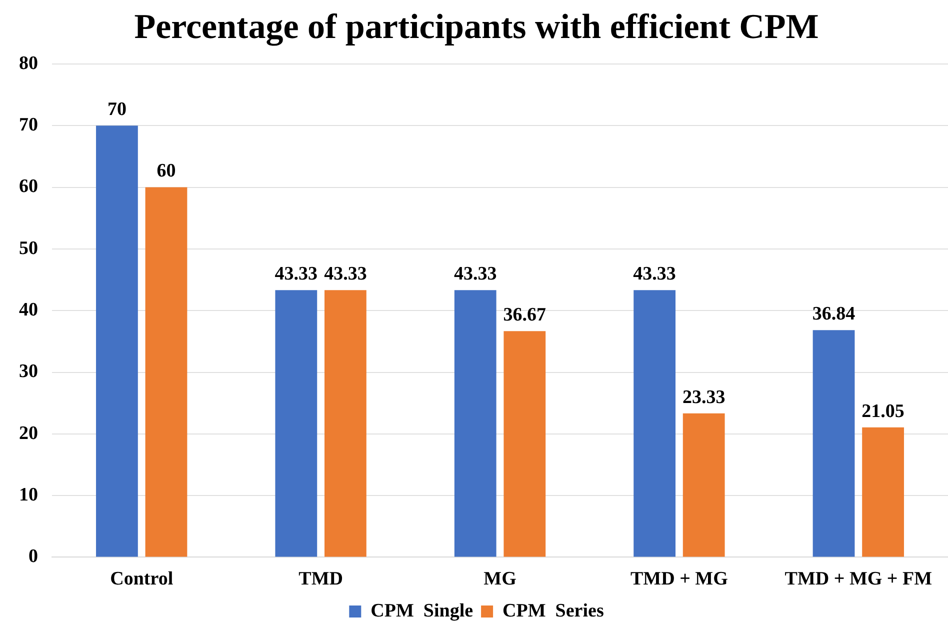 The image size is (948, 631). Describe the element at coordinates (28, 125) in the screenshot. I see `y-tick-label: 70` at that location.